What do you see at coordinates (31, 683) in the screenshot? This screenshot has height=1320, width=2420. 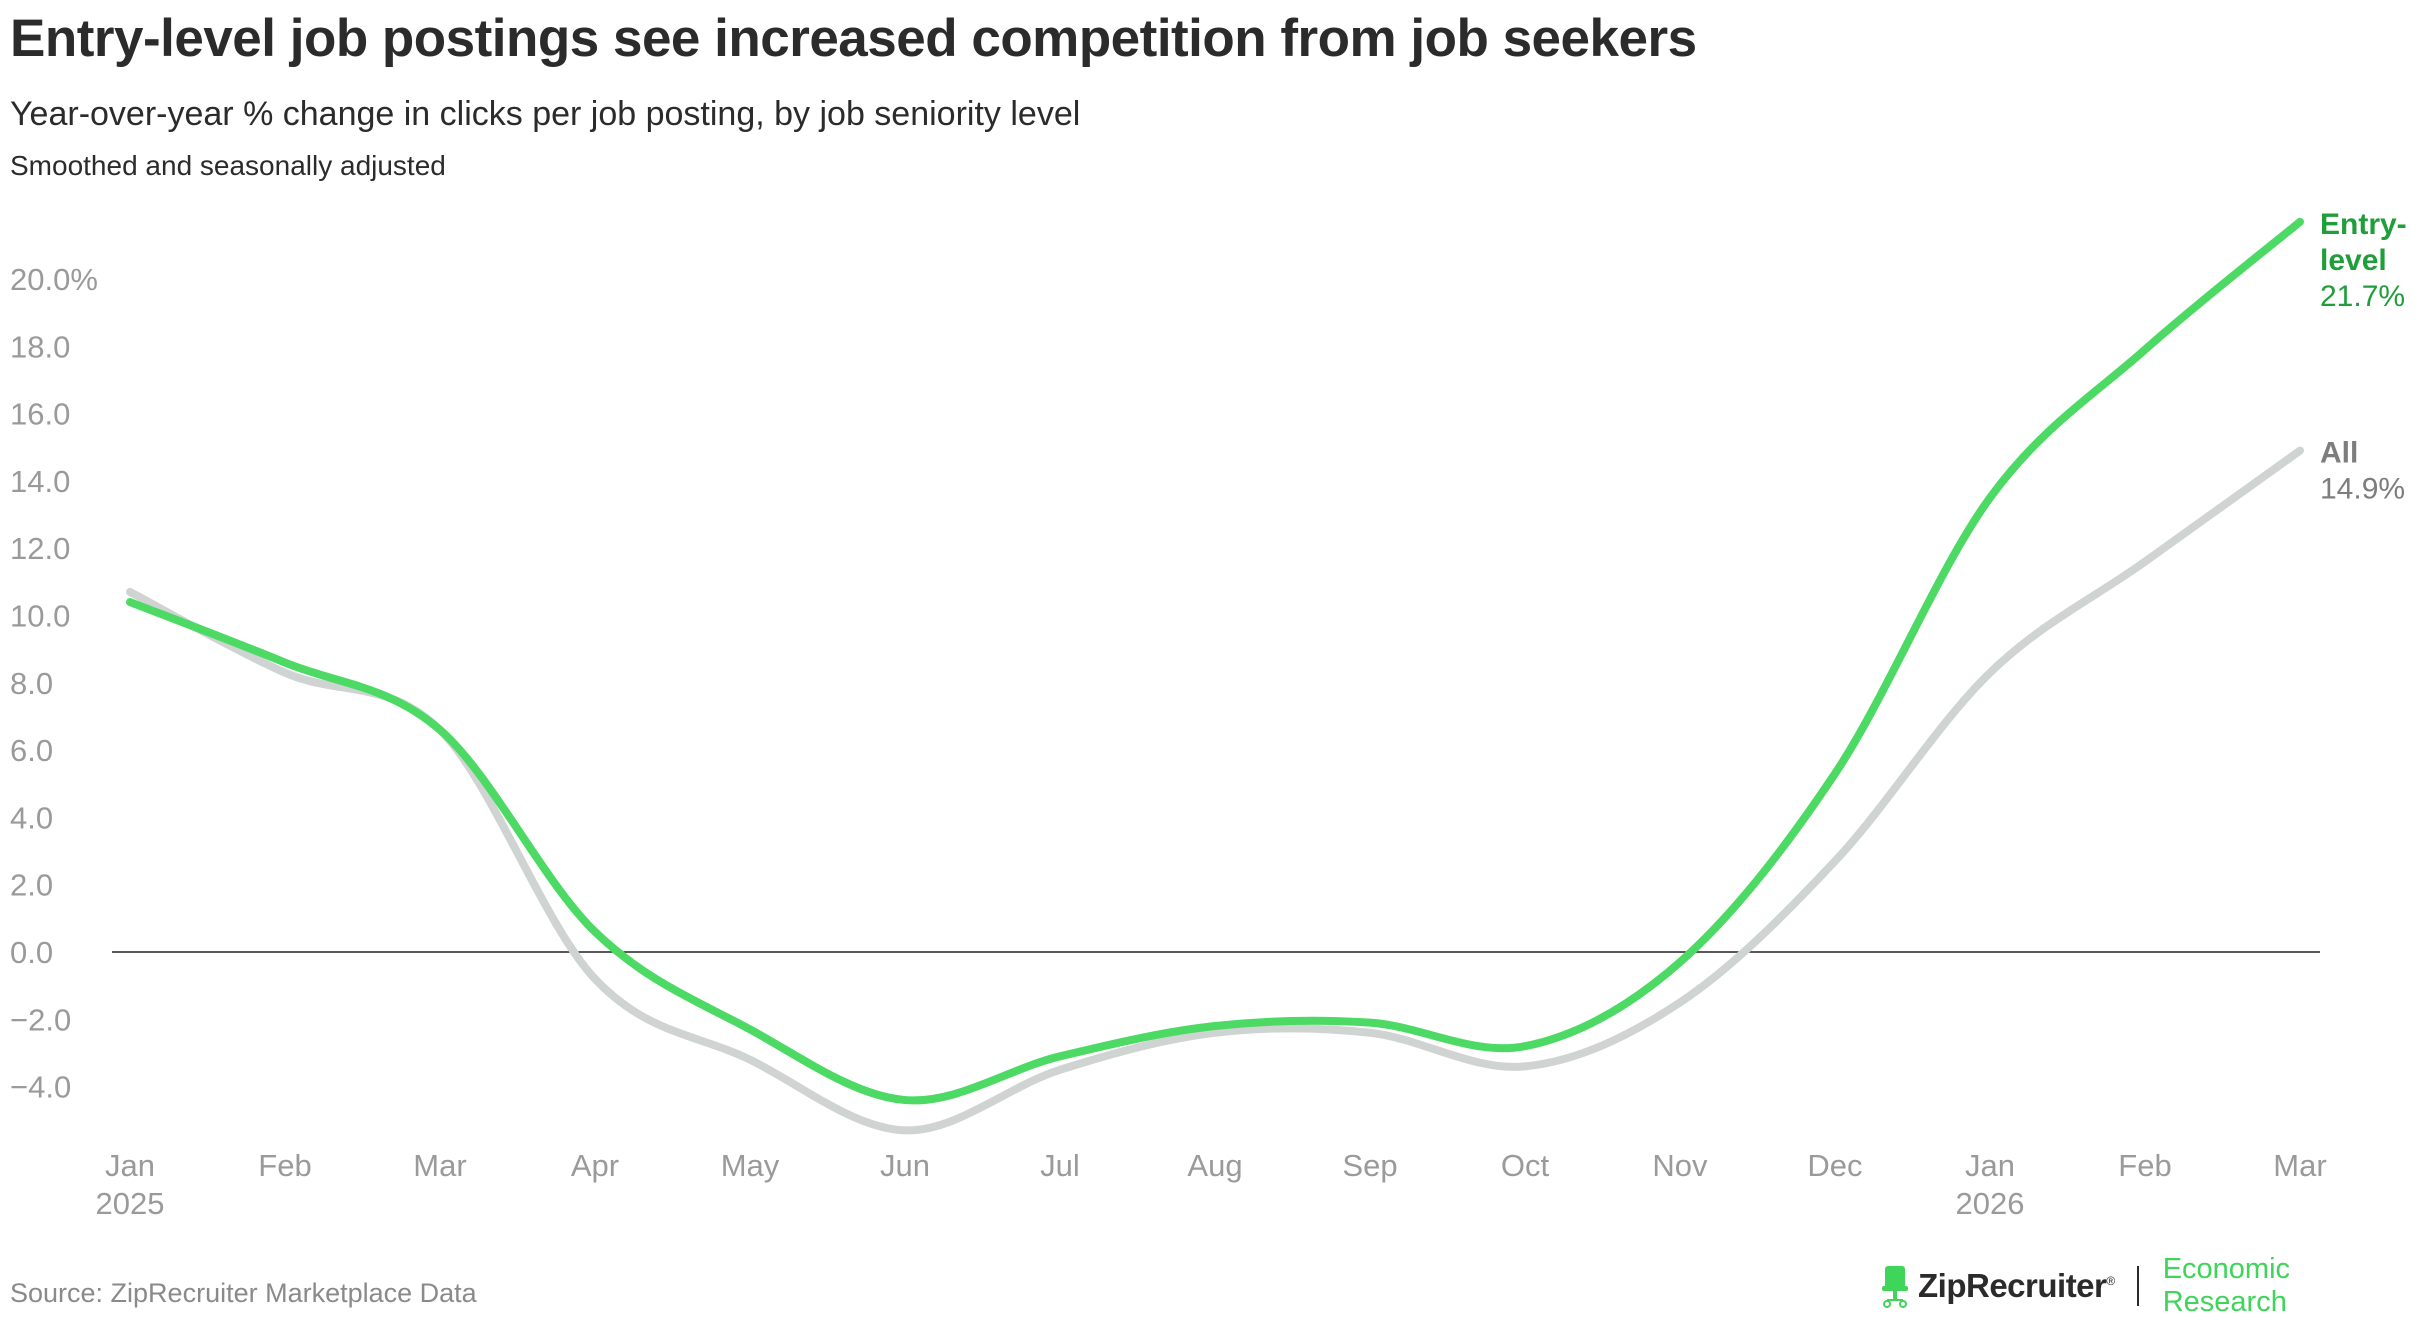 I see `y-tick-label: 8.0` at bounding box center [31, 683].